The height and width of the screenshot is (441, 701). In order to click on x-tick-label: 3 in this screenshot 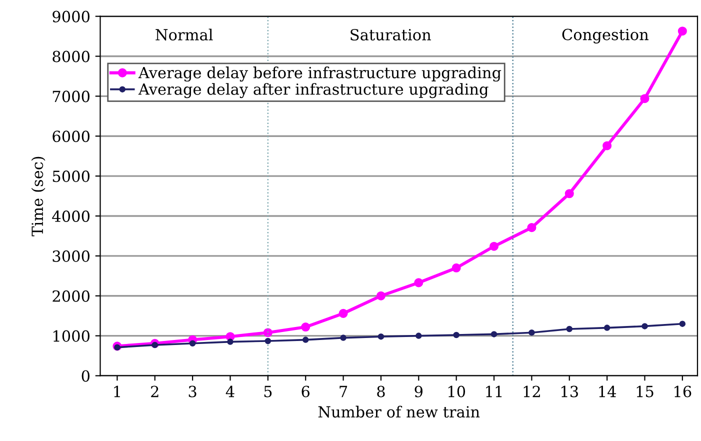, I will do `click(192, 392)`.